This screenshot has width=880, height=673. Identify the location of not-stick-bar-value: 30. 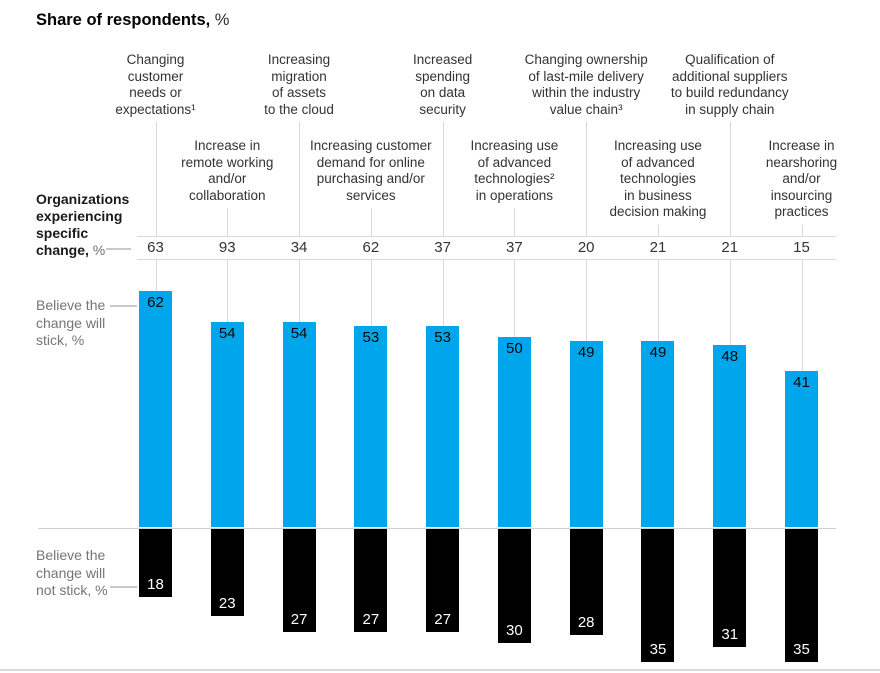
(514, 630).